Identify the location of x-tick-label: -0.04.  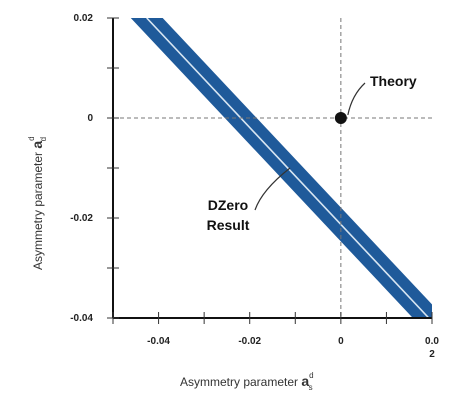
(158, 341).